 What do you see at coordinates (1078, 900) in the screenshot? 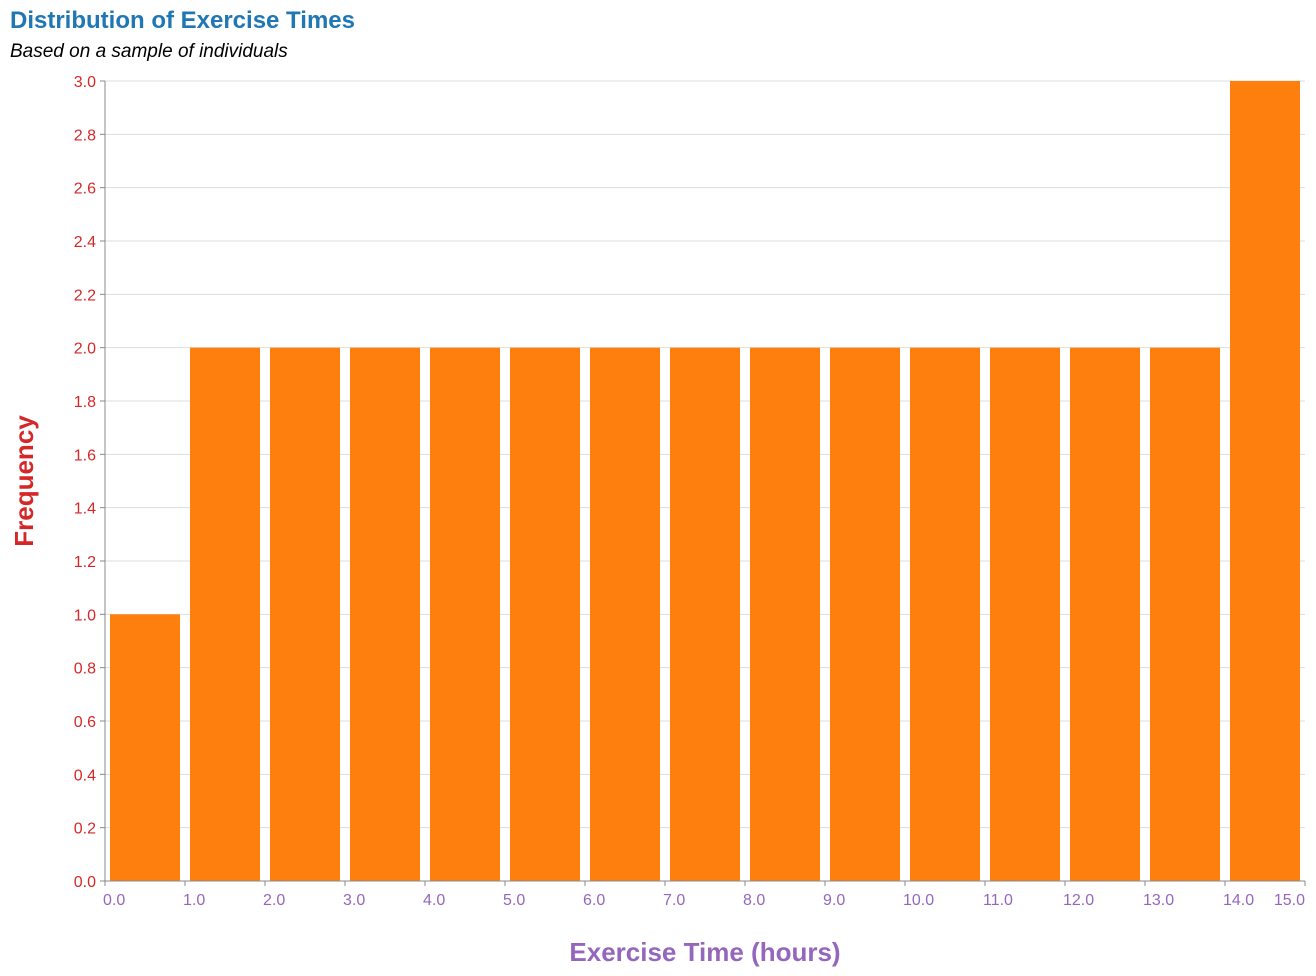
I see `x-tick-label: 12.0` at bounding box center [1078, 900].